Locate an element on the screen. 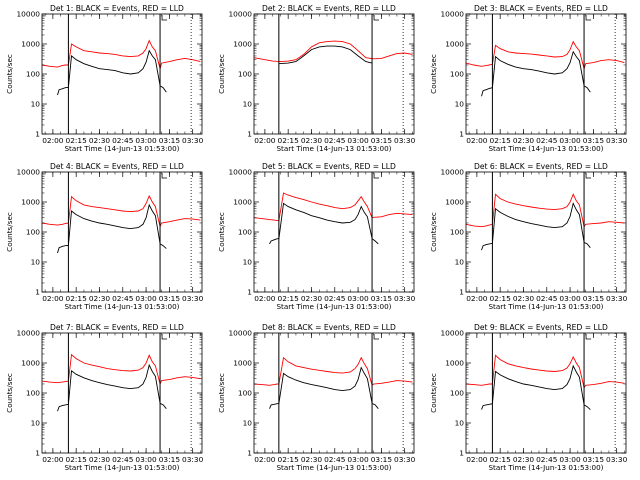 The width and height of the screenshot is (640, 480). panel-title: Det 9: BLACK = Events, RED = LLD is located at coordinates (541, 327).